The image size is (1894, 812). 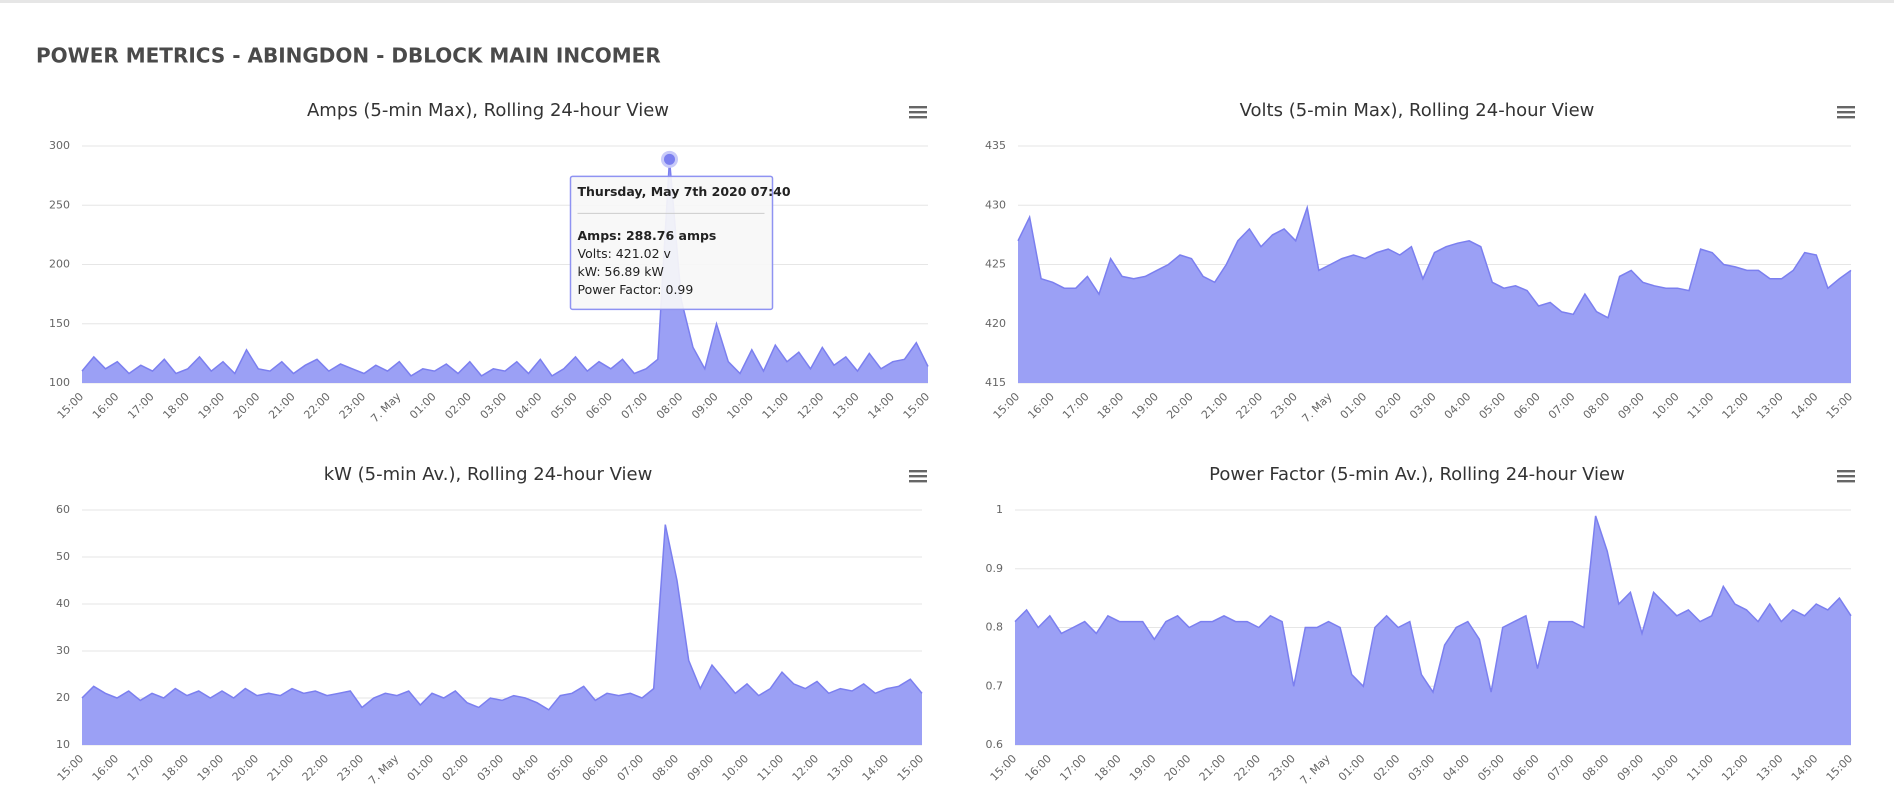 What do you see at coordinates (621, 271) in the screenshot?
I see `tooltip-line: kW: 56.89 kW` at bounding box center [621, 271].